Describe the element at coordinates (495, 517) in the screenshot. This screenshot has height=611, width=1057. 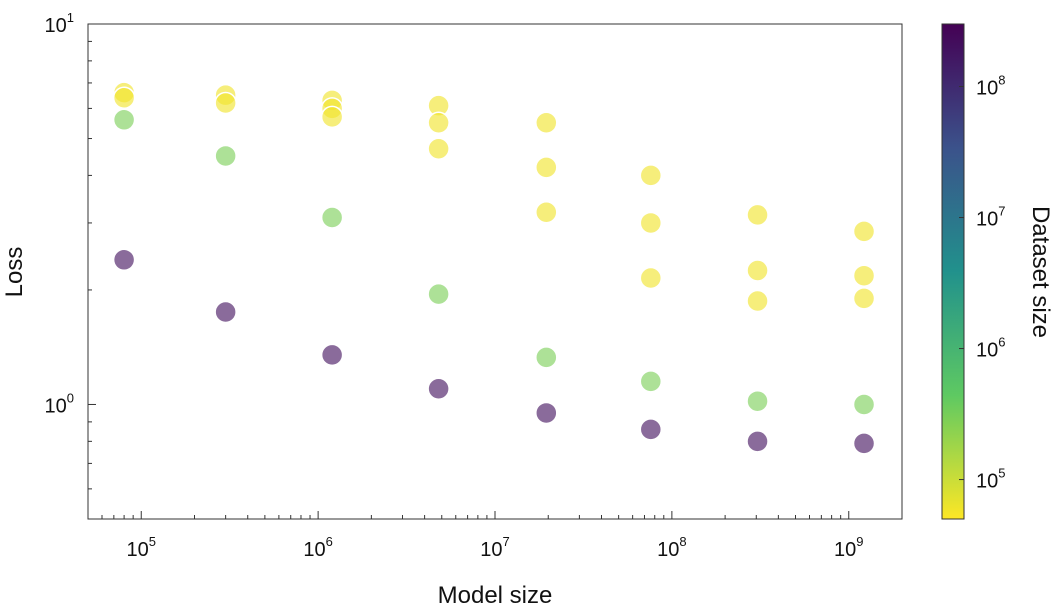
I see `x-minor-ticks` at that location.